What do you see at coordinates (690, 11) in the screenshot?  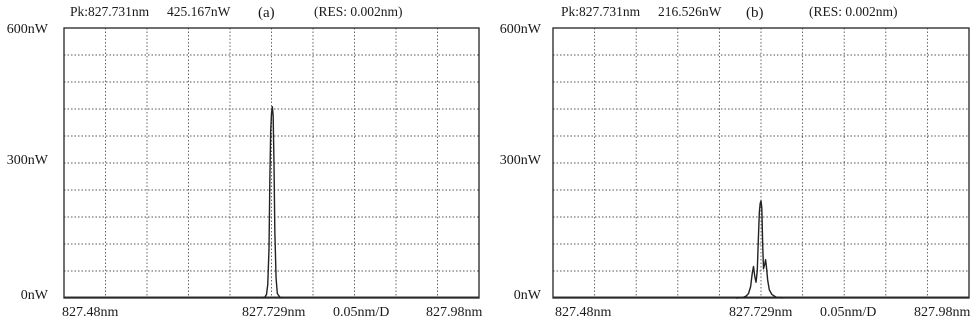 I see `peak-power: 216.526nW` at bounding box center [690, 11].